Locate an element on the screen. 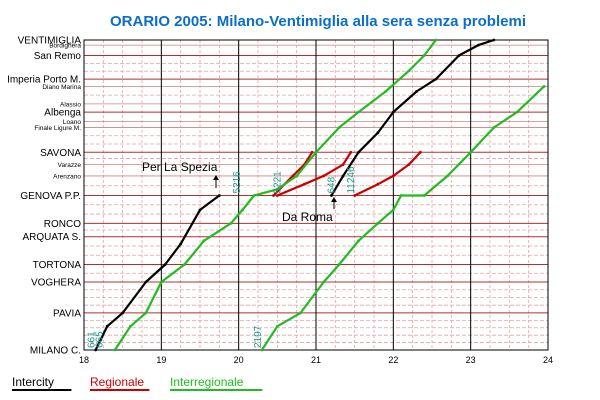 The height and width of the screenshot is (400, 600). train-number-label: 665 is located at coordinates (99, 339).